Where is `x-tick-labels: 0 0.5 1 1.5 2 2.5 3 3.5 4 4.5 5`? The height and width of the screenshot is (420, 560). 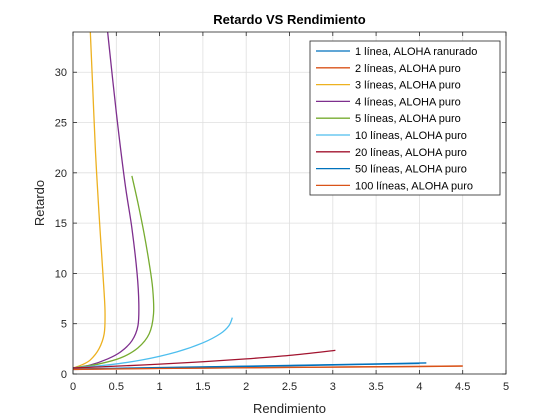 x-tick-labels: 0 0.5 1 1.5 2 2.5 3 3.5 4 4.5 5 is located at coordinates (289, 387).